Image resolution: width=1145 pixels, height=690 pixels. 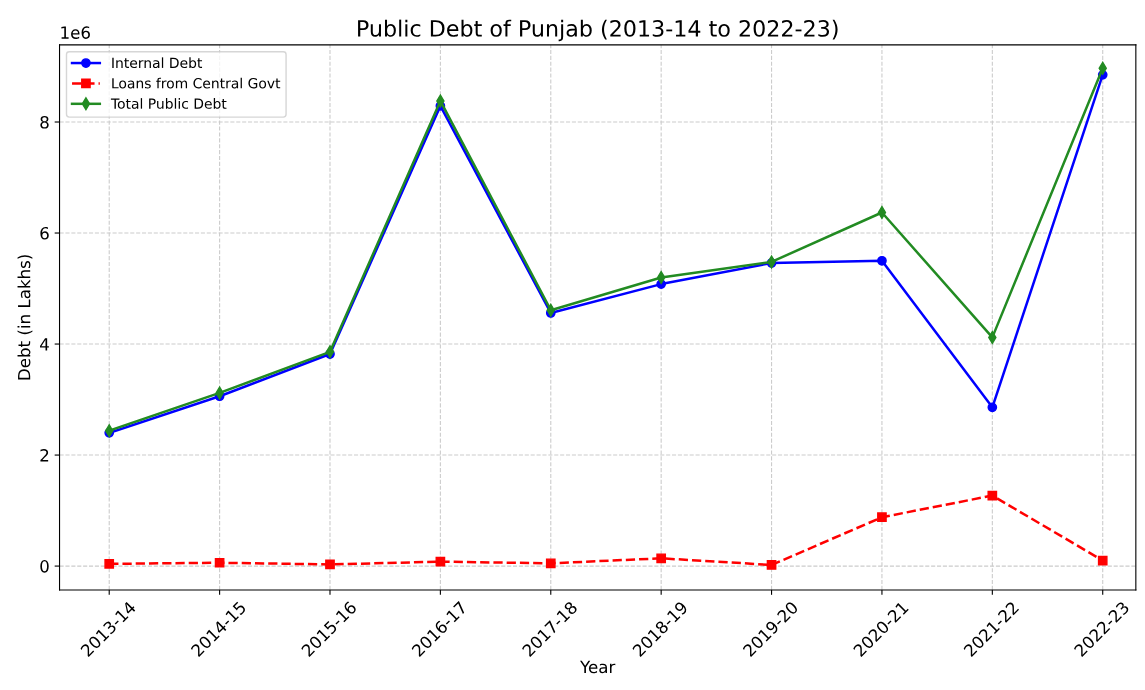 What do you see at coordinates (598, 667) in the screenshot?
I see `x-axis-title: Year` at bounding box center [598, 667].